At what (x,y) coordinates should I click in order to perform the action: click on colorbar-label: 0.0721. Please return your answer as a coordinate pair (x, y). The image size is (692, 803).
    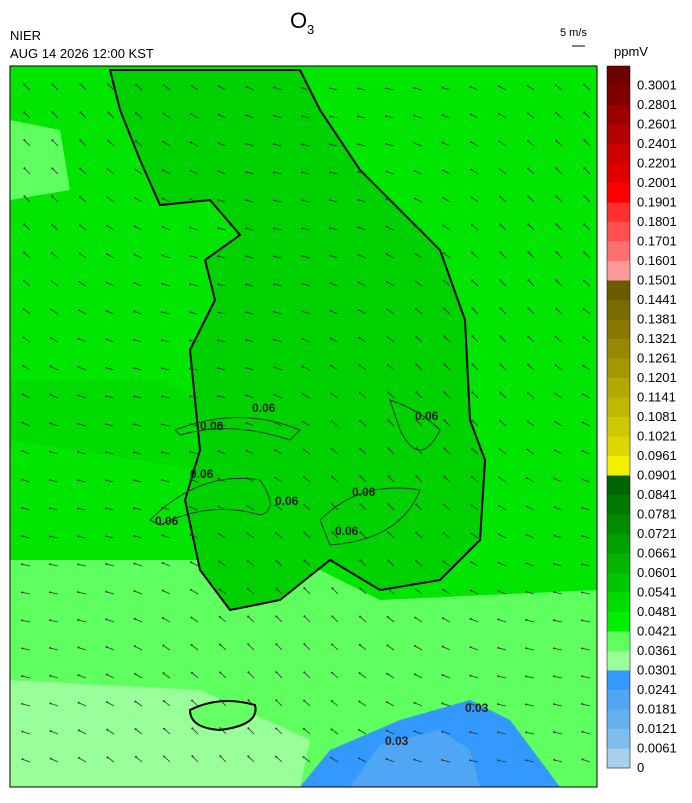
    Looking at the image, I should click on (657, 533).